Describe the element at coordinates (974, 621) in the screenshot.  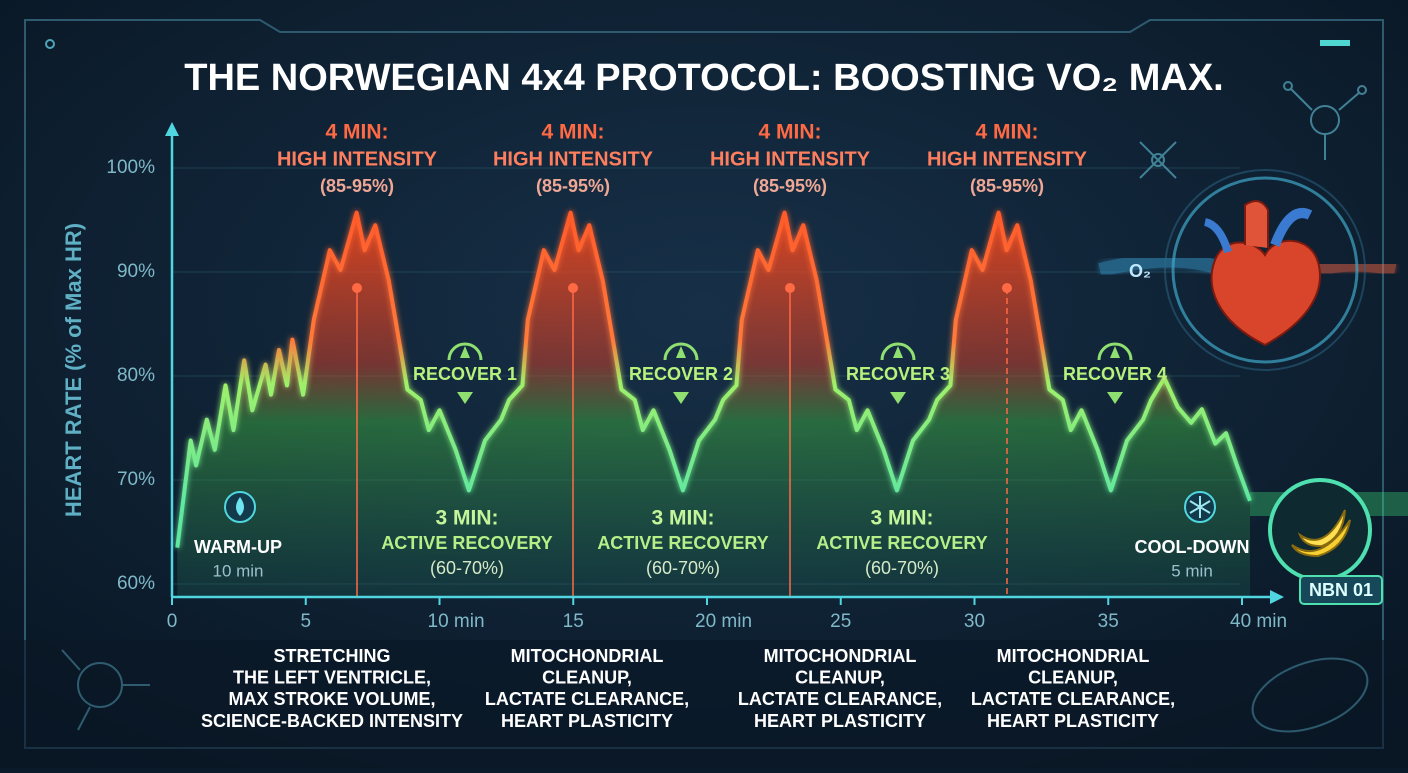
I see `x-tick-label: 30` at that location.